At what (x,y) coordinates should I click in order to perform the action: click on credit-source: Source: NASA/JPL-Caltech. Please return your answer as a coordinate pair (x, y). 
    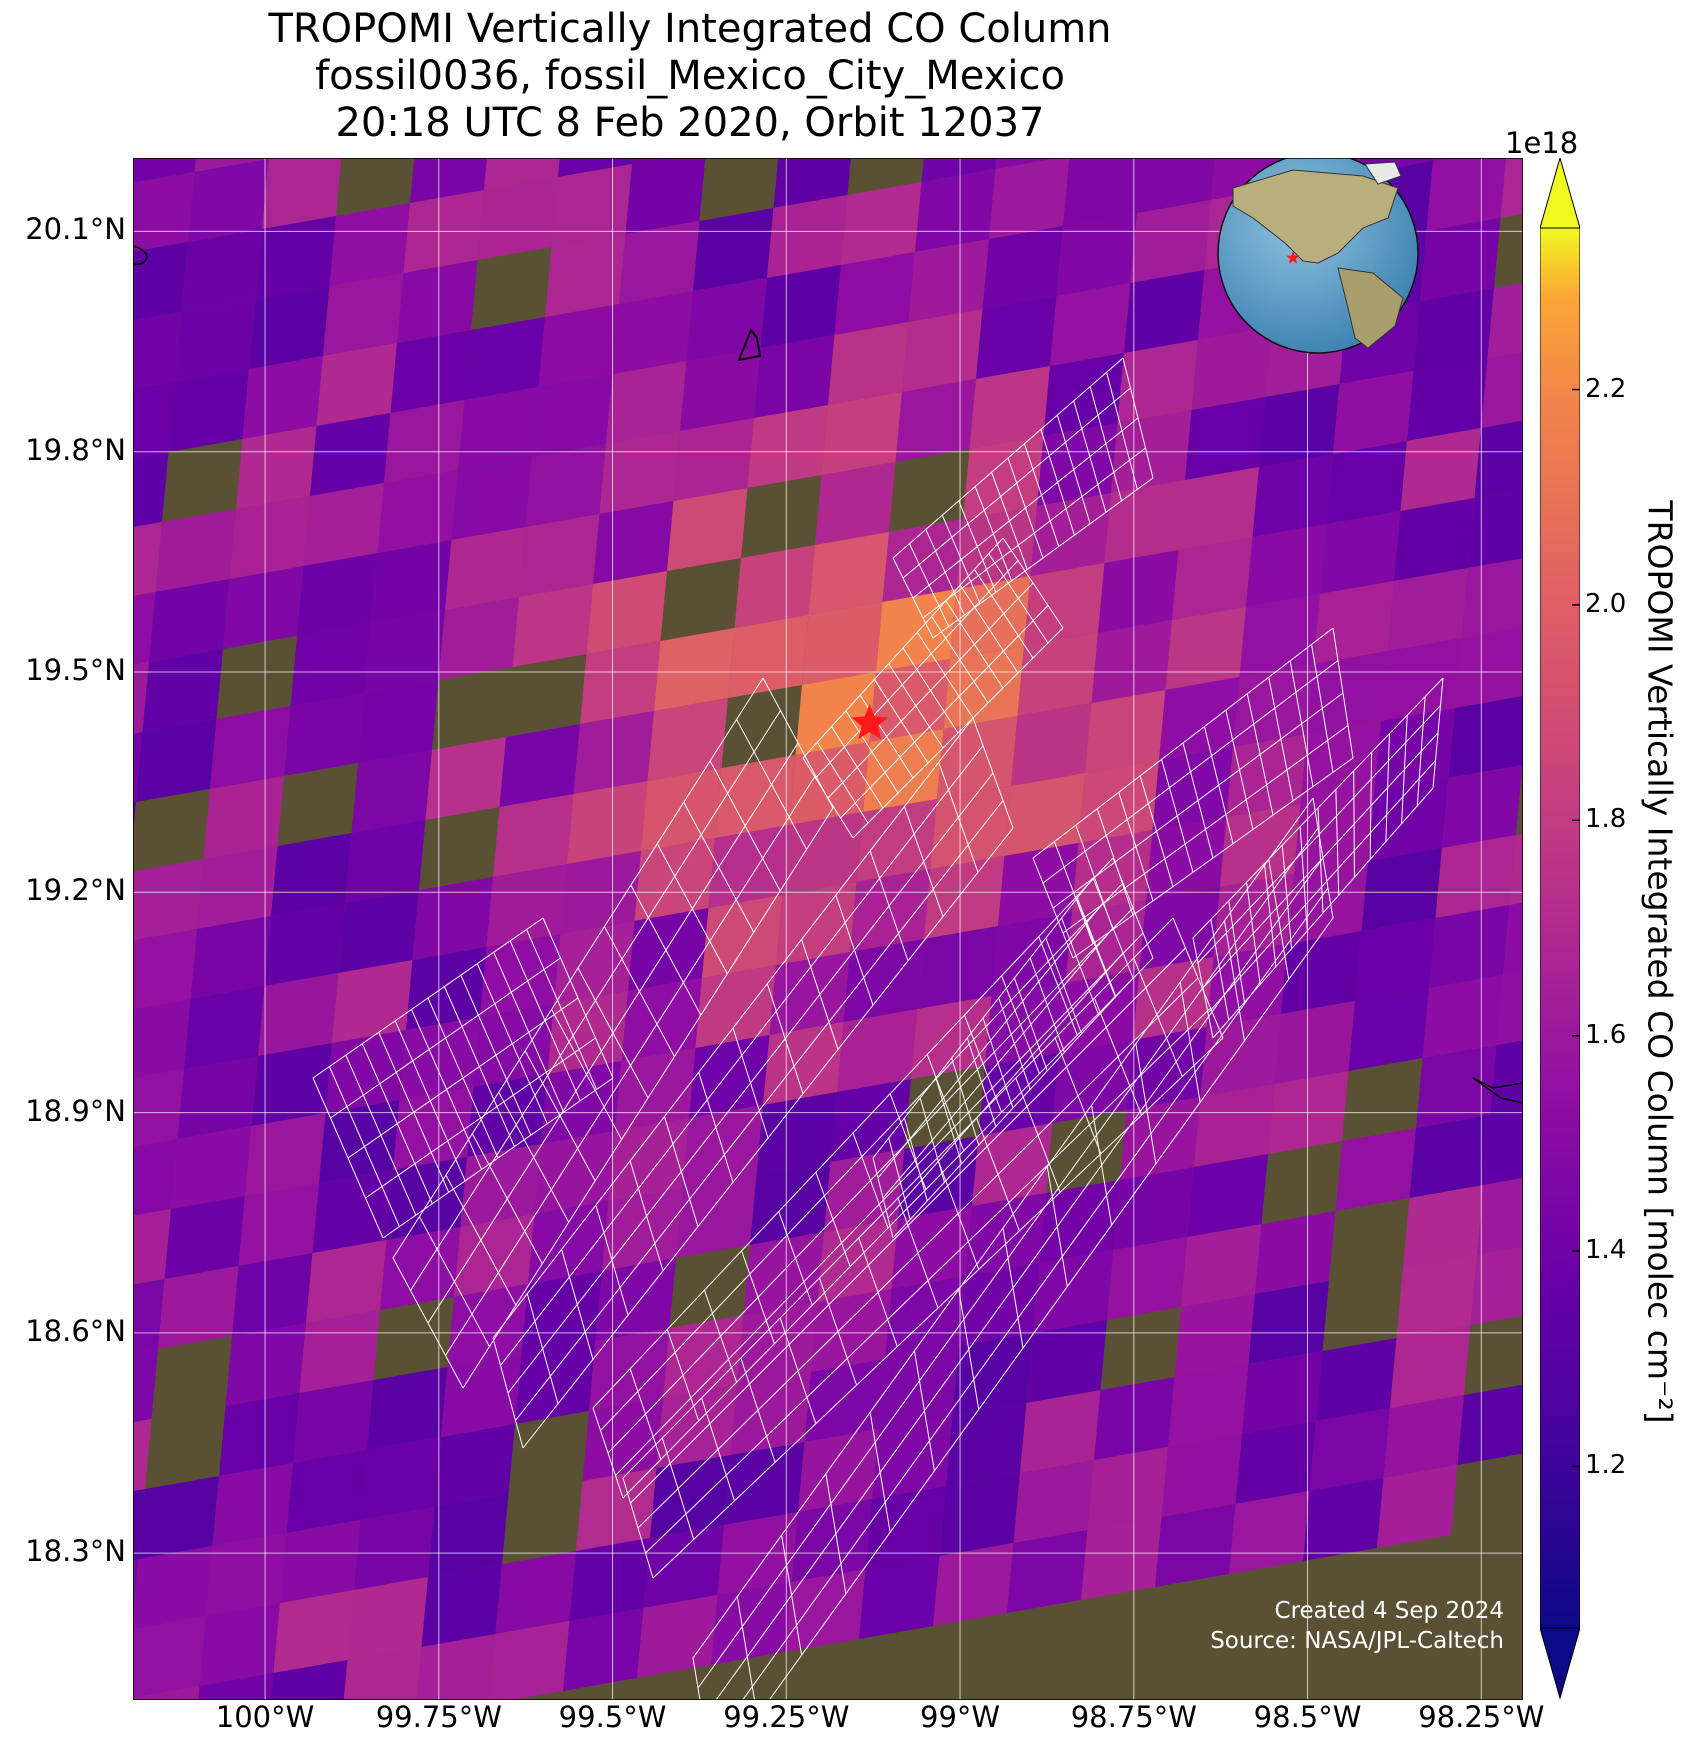
    Looking at the image, I should click on (1357, 1641).